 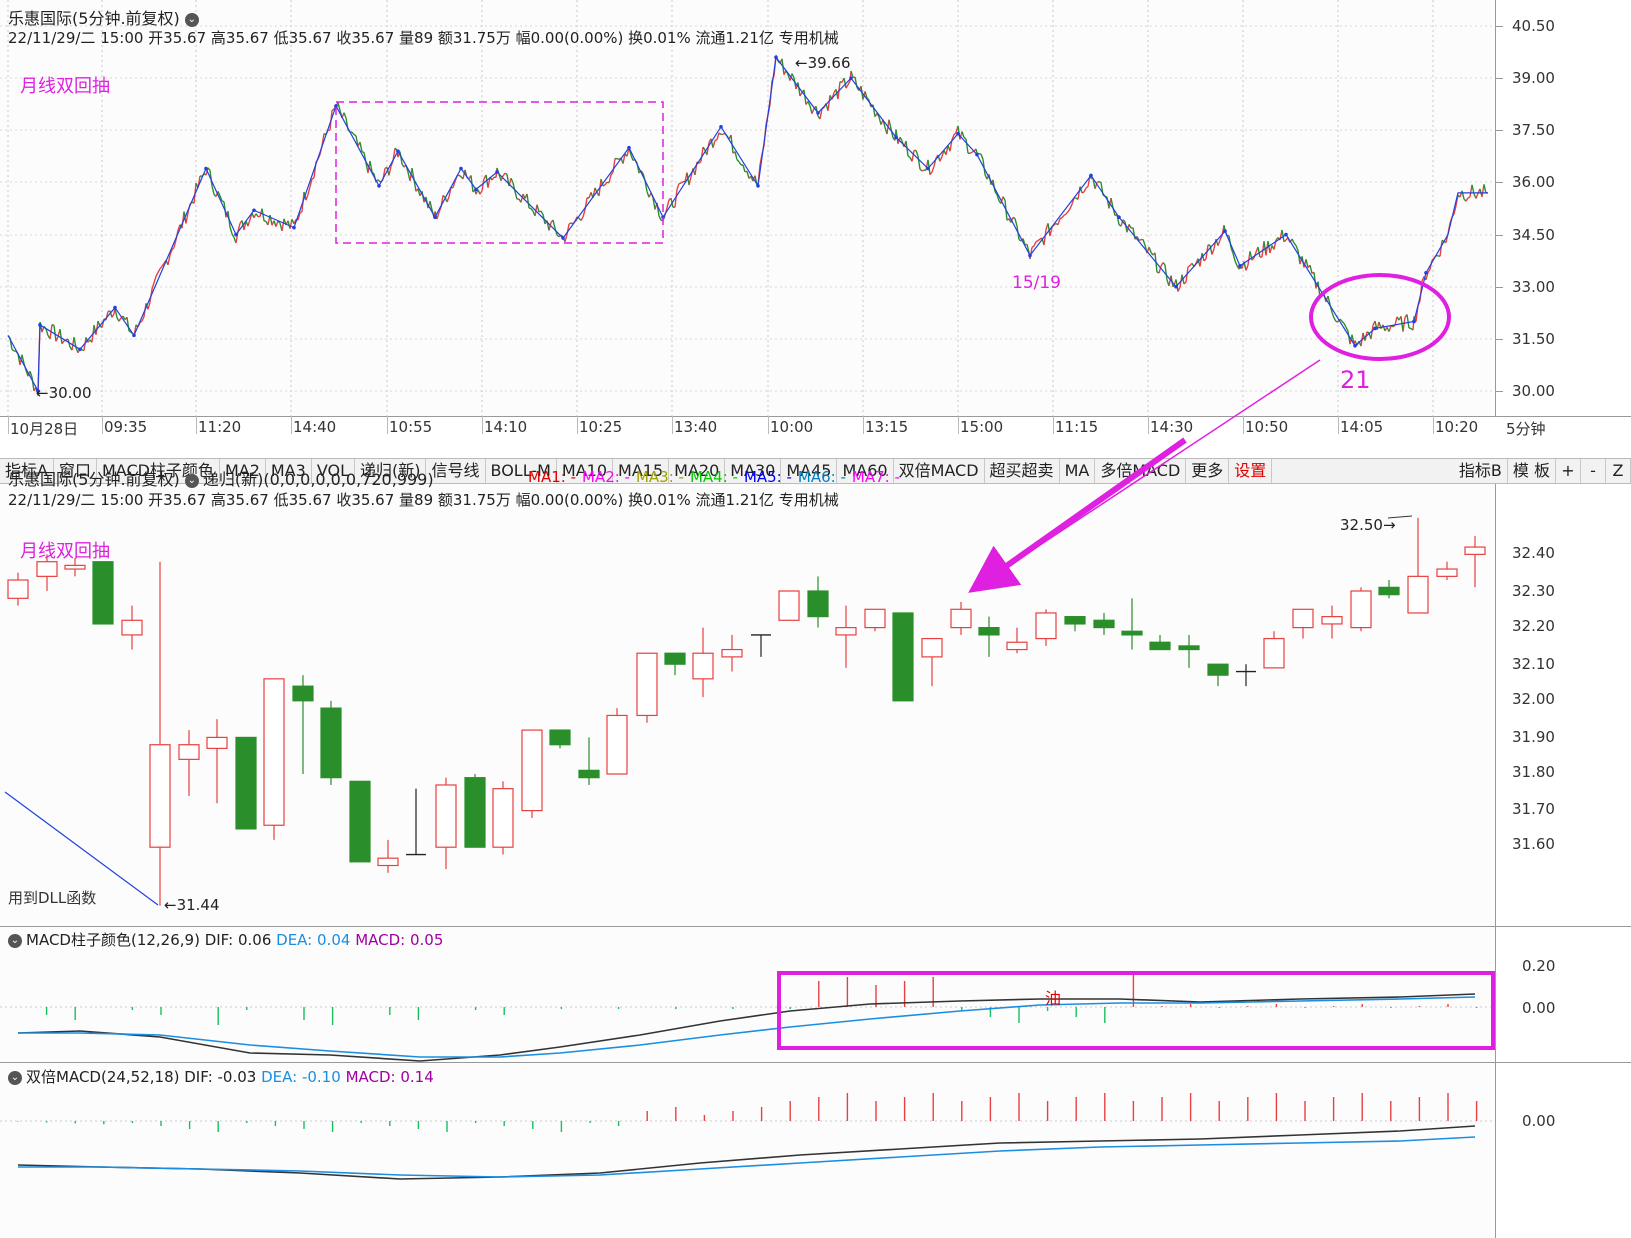 I want to click on tab-16: 超买超卖, so click(x=1022, y=471).